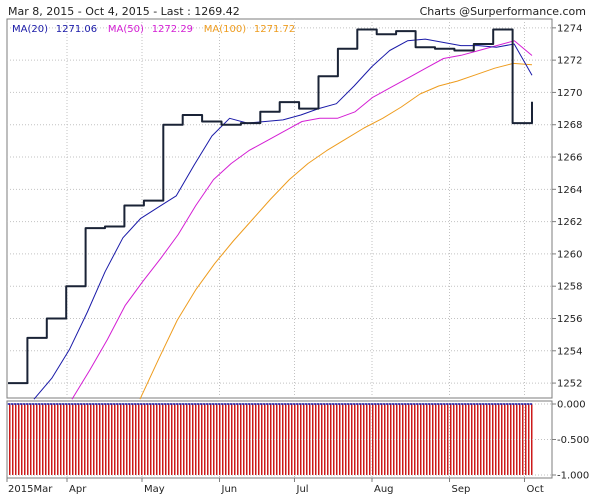 The image size is (600, 500). Describe the element at coordinates (535, 489) in the screenshot. I see `x-tick-label: Oct` at that location.